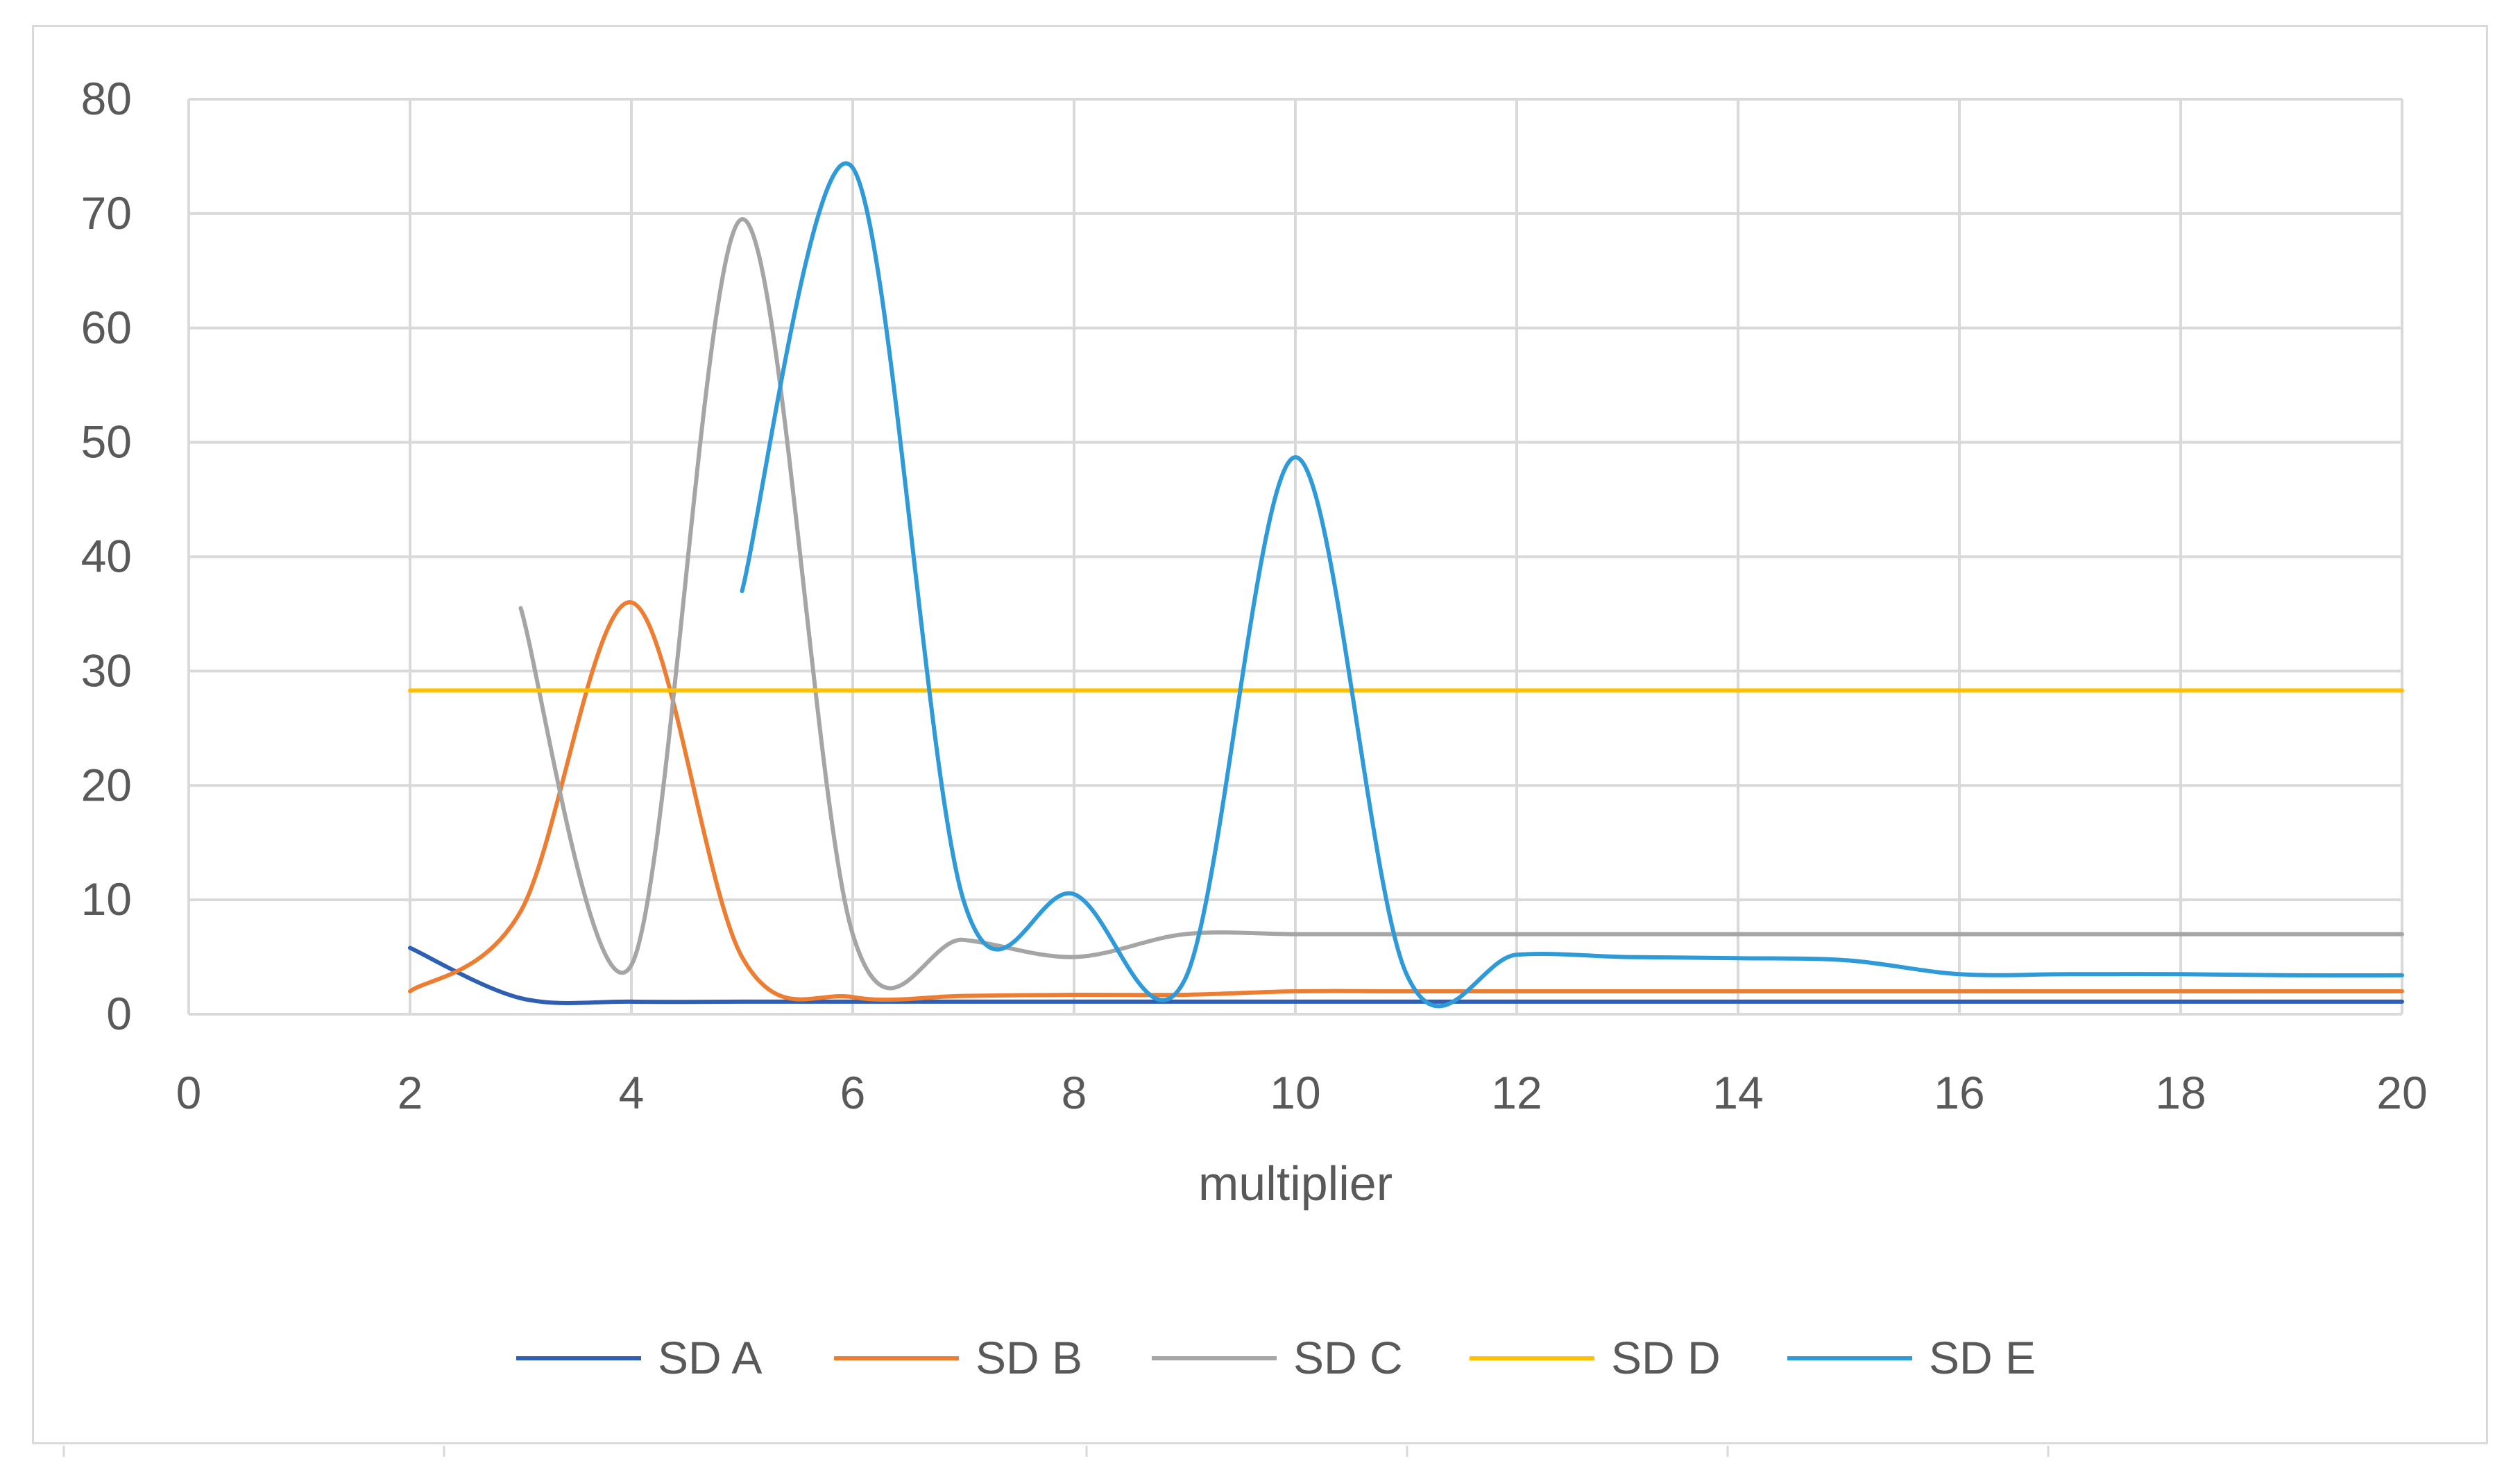 This screenshot has width=2520, height=1479. I want to click on y-axis-tick-labels: 0 10 20 30 40 50 60 70 80, so click(106, 556).